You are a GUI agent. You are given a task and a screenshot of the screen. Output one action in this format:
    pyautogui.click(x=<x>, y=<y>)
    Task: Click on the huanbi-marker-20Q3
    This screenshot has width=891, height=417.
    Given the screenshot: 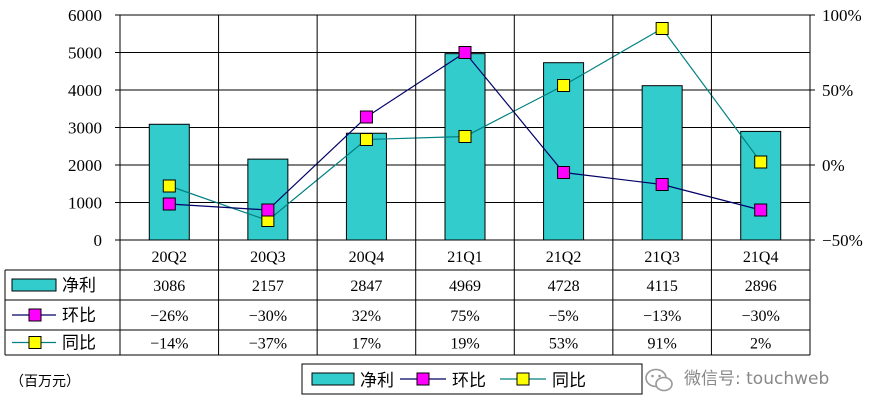 What is the action you would take?
    pyautogui.click(x=268, y=210)
    